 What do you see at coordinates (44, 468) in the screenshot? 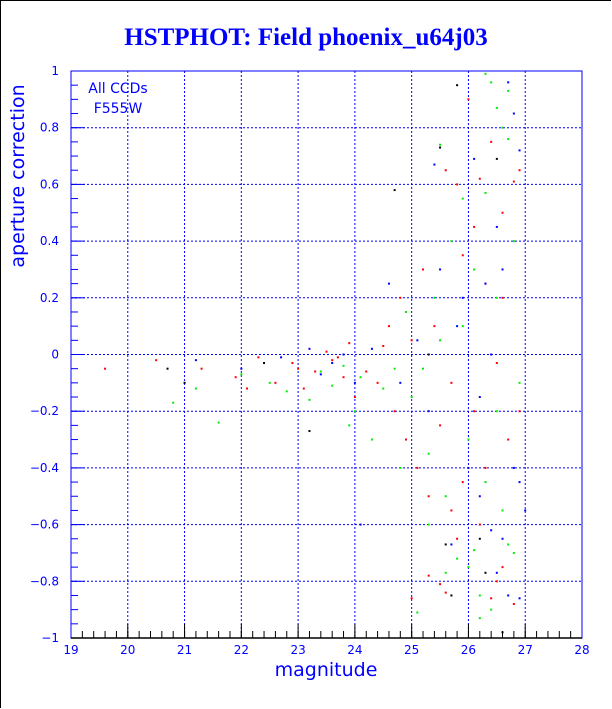
I see `y-tick-label: −0.4` at bounding box center [44, 468].